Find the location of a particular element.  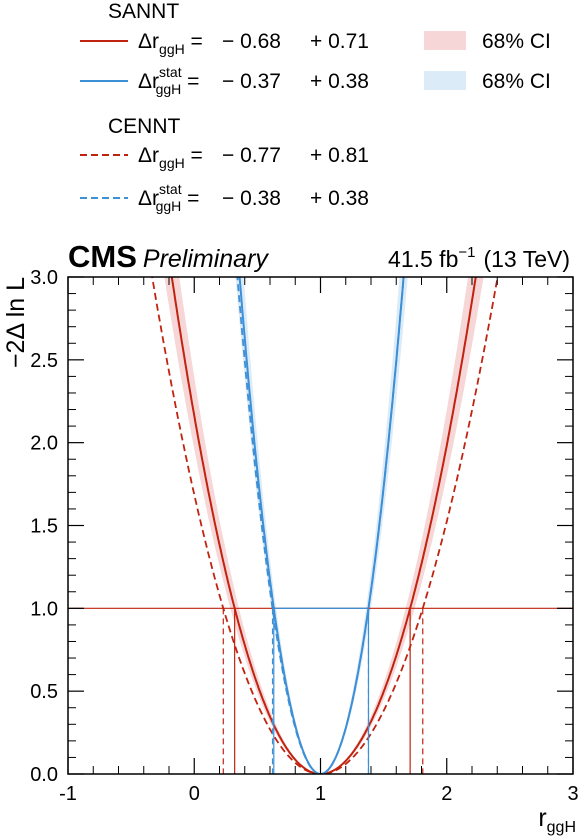

y-axis-label: −2Δ ln L is located at coordinates (16, 322).